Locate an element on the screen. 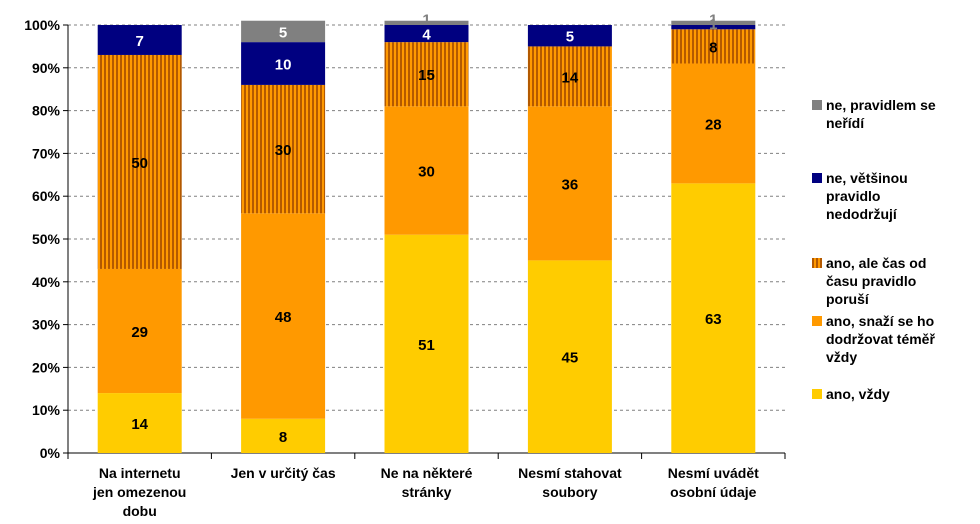  data-label: 10 is located at coordinates (283, 65).